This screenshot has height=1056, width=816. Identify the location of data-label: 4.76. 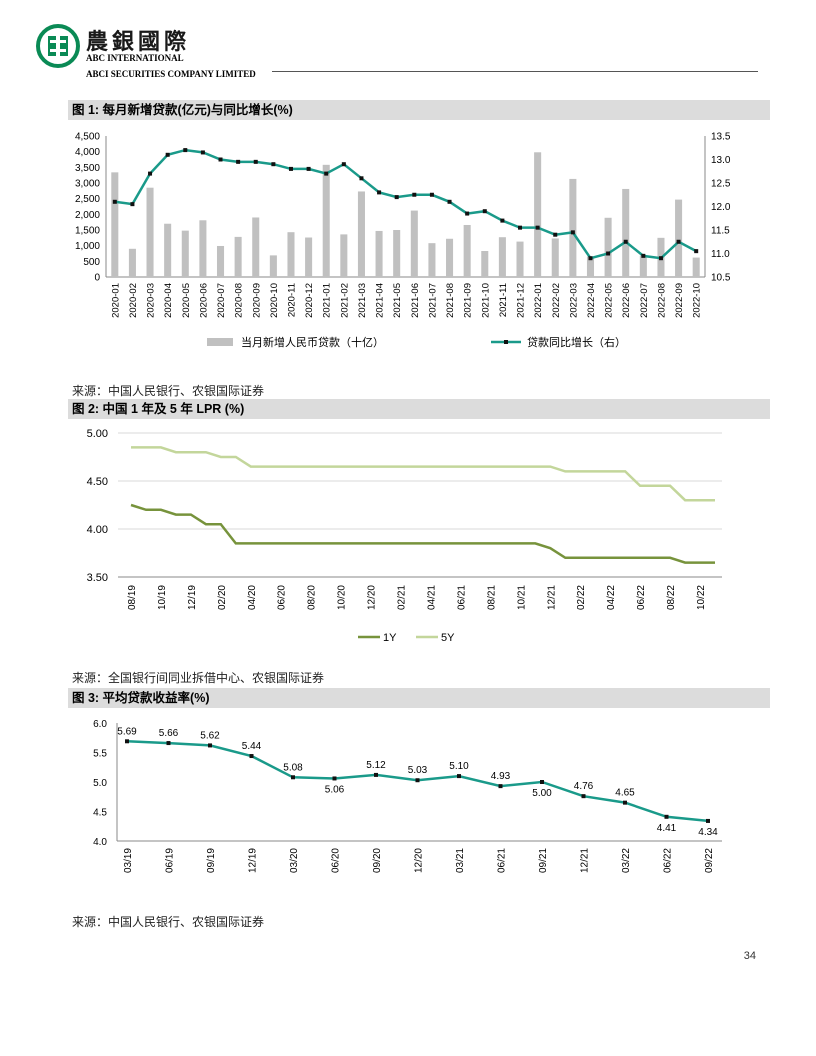
(584, 786).